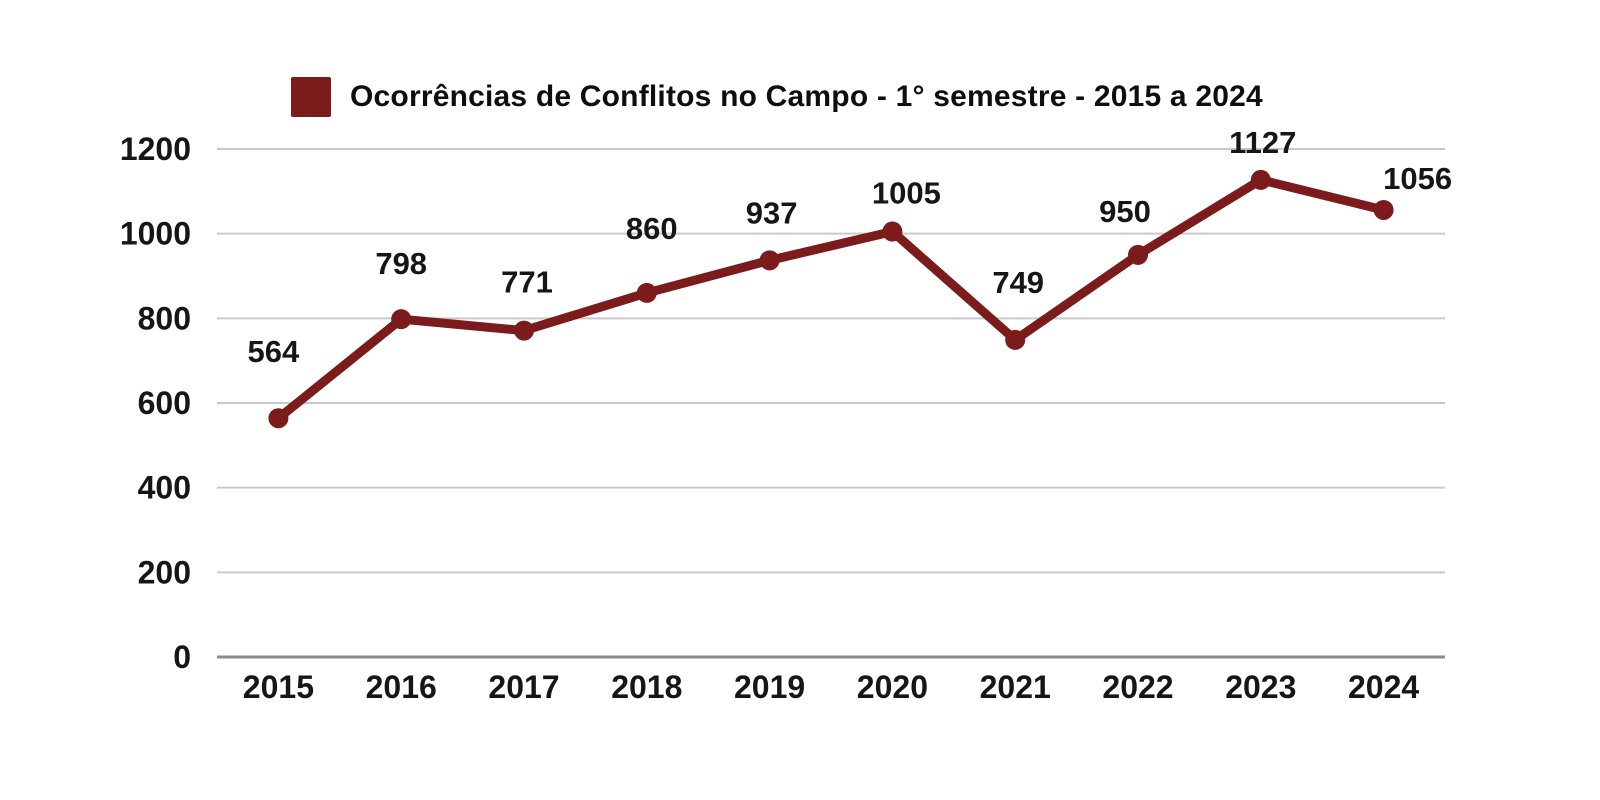 The height and width of the screenshot is (800, 1600). What do you see at coordinates (155, 149) in the screenshot?
I see `y-tick-label: 1200` at bounding box center [155, 149].